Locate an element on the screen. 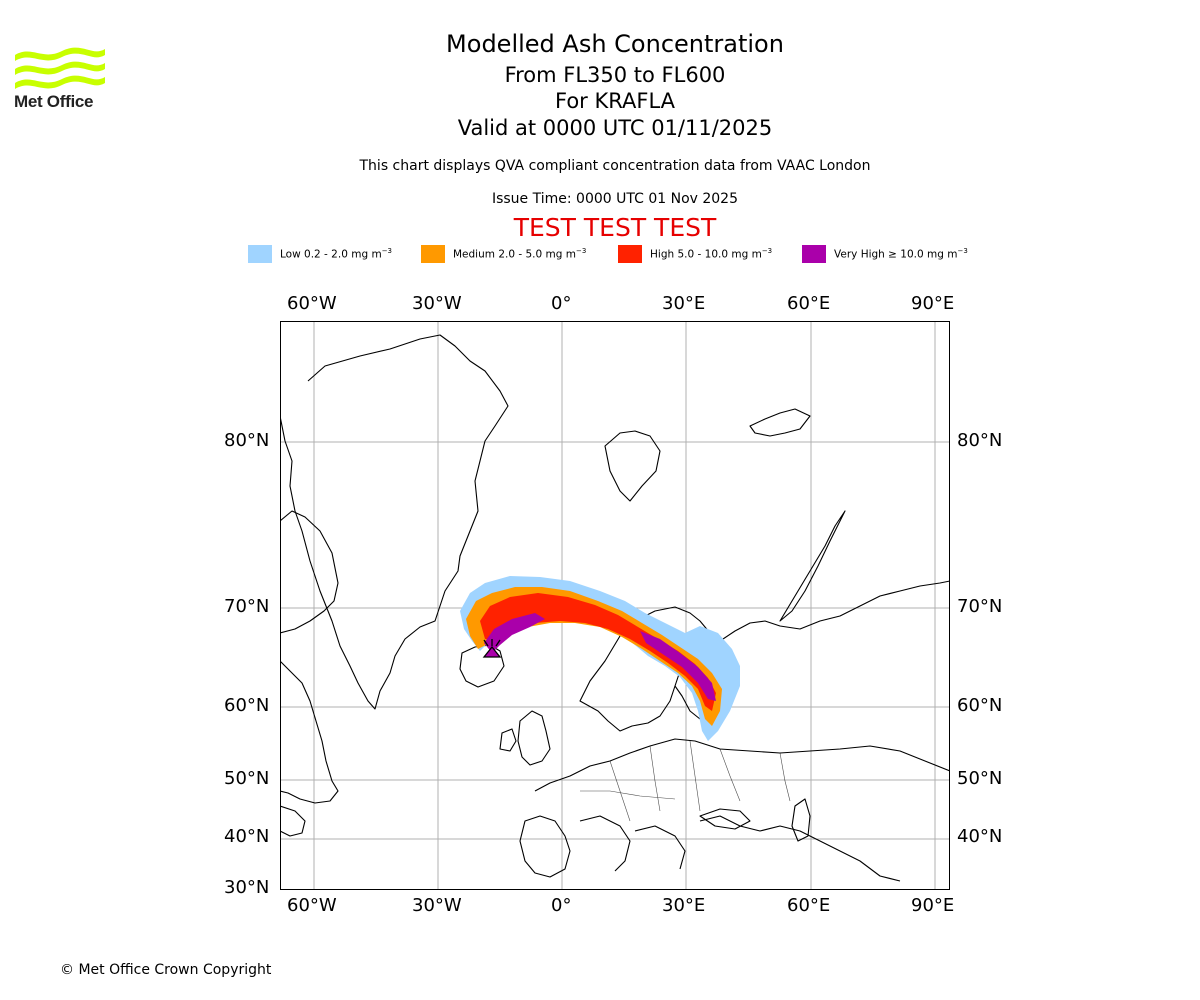 This screenshot has height=1000, width=1200. lon-label-bottom-60w: 60°W is located at coordinates (312, 905).